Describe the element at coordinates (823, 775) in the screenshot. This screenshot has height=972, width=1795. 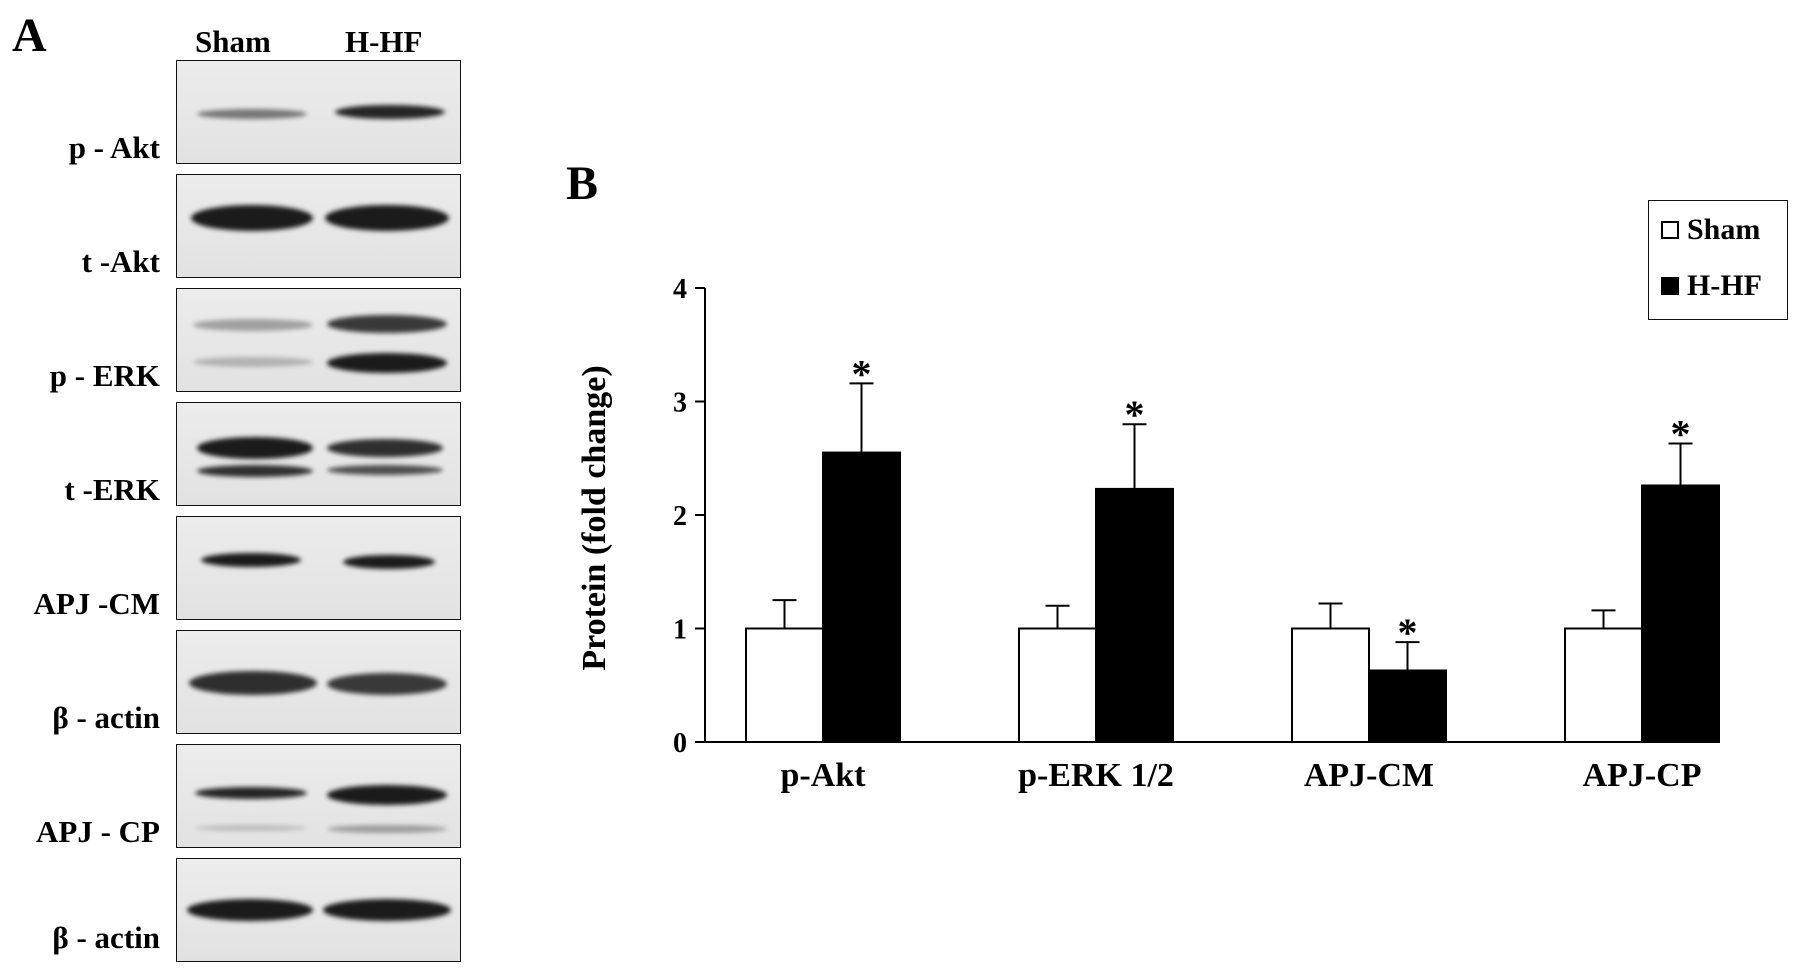
I see `x-tick-label: p-Akt` at that location.